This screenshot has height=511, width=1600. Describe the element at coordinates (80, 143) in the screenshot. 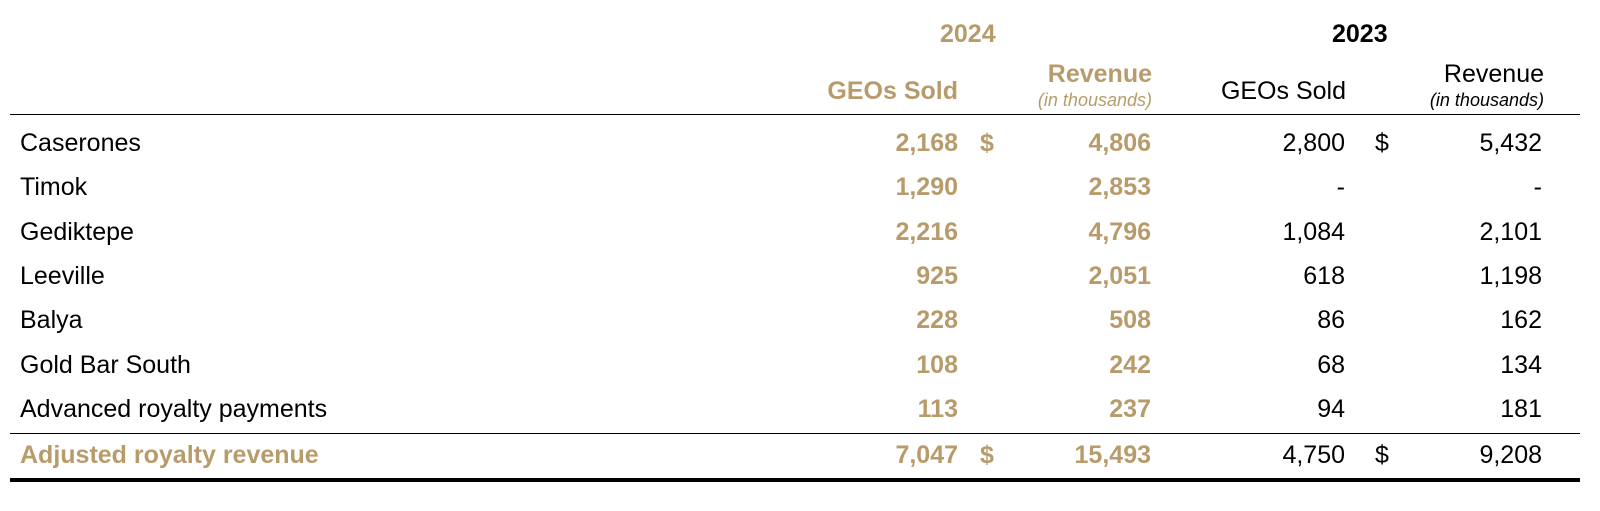

I see `row-label: Caserones` at that location.